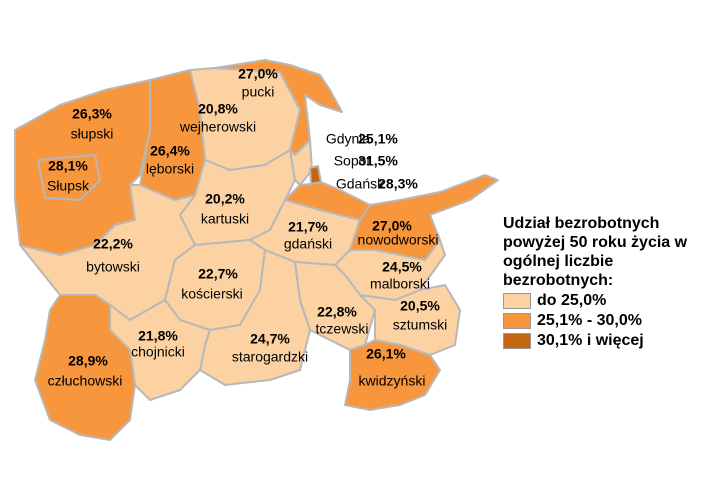  Describe the element at coordinates (225, 219) in the screenshot. I see `region-name: kartuski` at that location.